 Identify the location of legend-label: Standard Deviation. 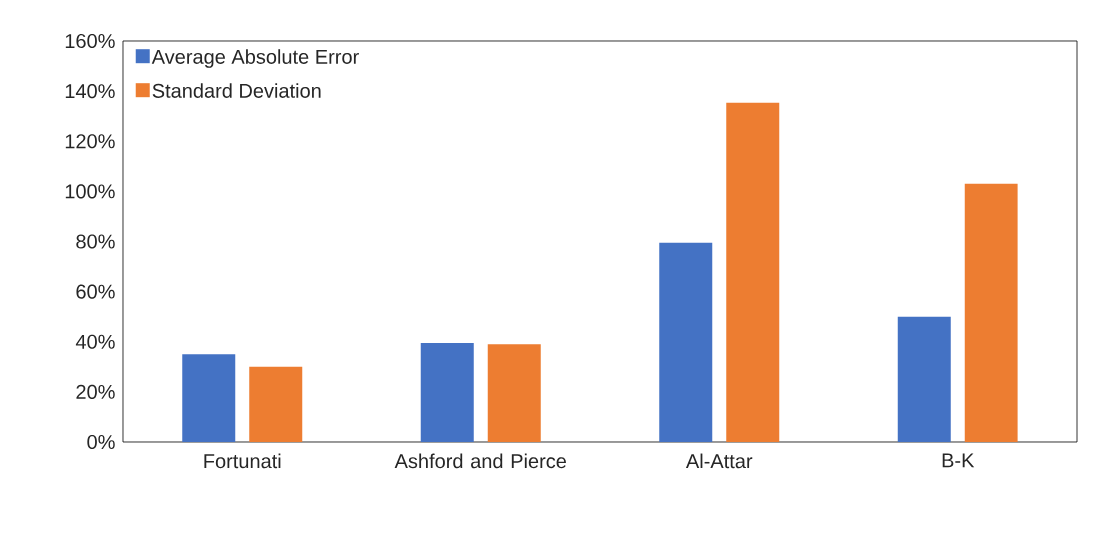
(236, 90).